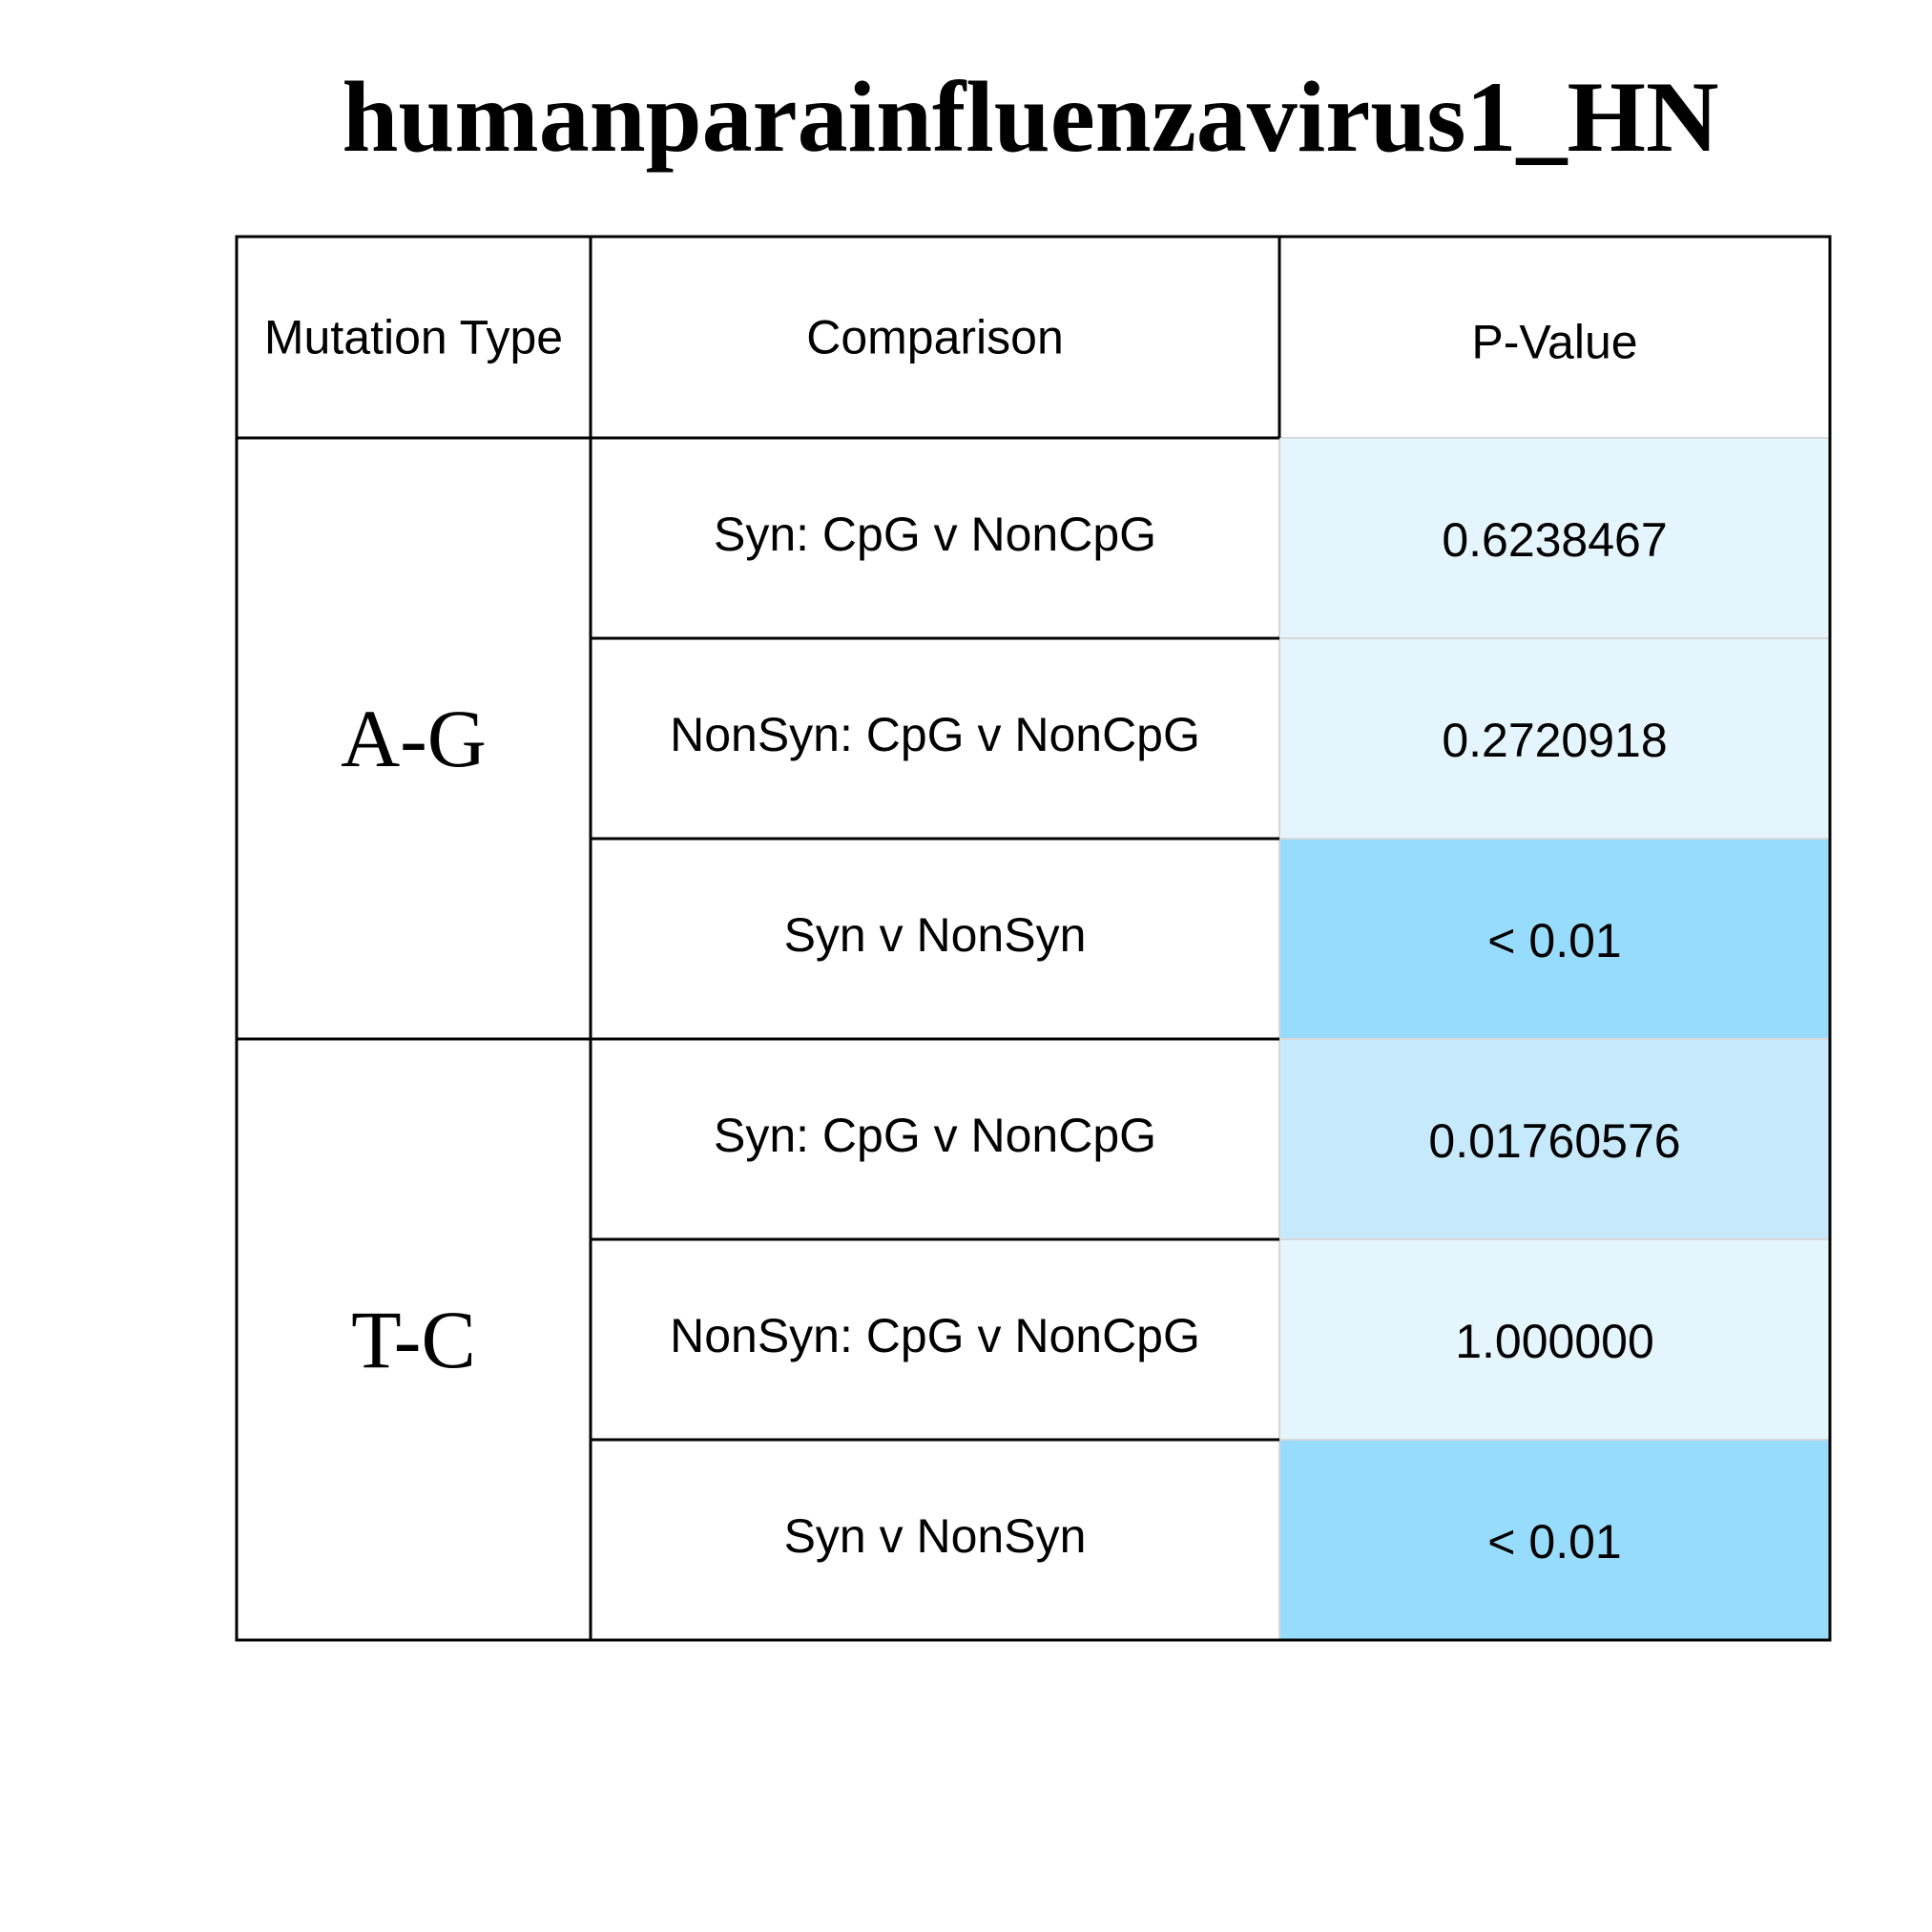 The image size is (1932, 1932). I want to click on p-value-cell: 0.2720918, so click(1554, 740).